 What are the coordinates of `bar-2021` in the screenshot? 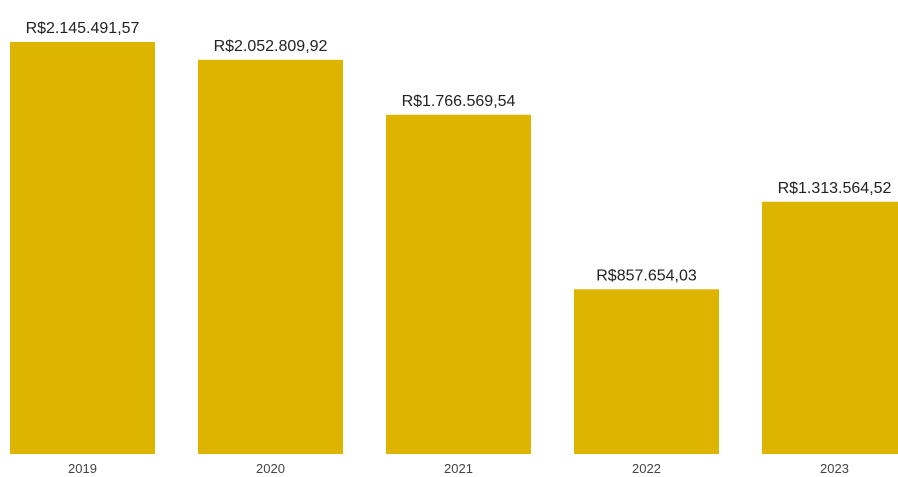 It's located at (458, 284).